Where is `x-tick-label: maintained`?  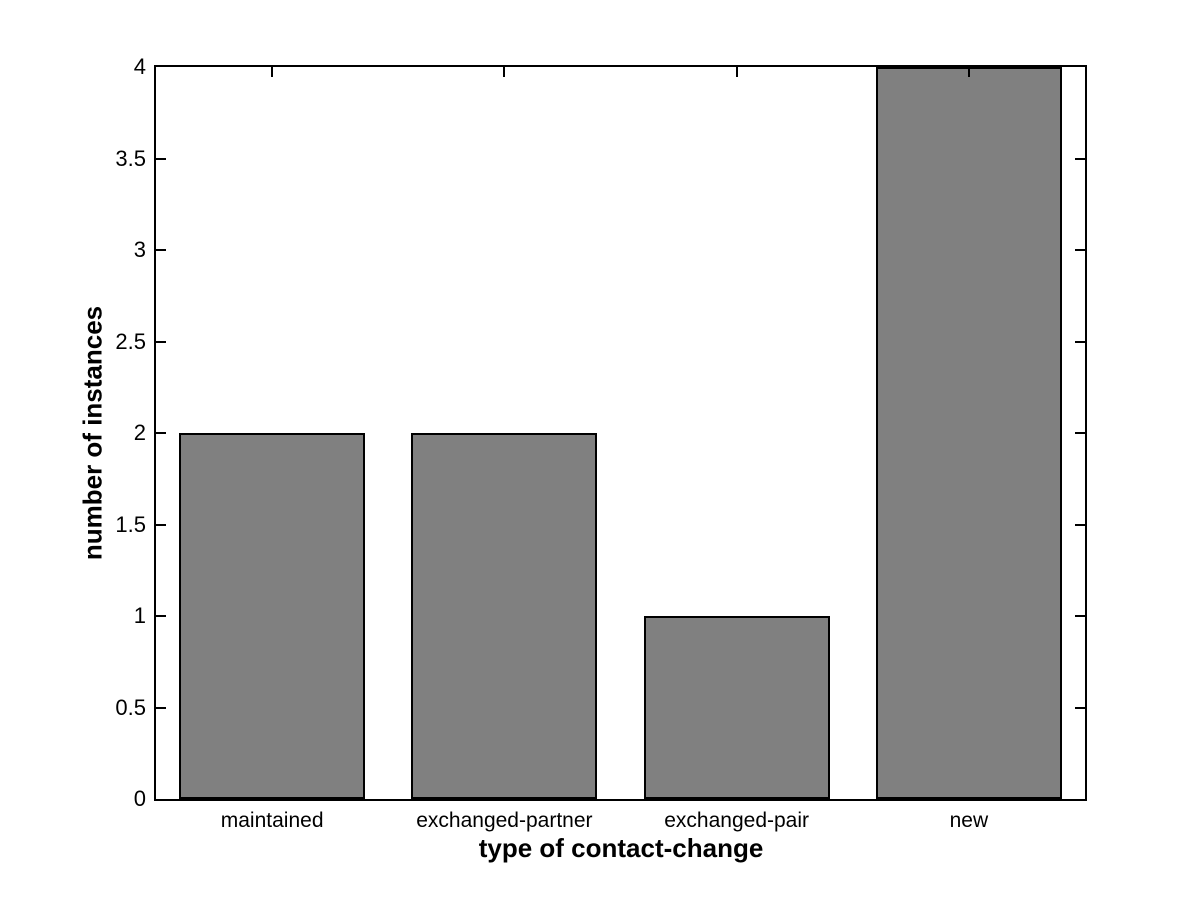 x-tick-label: maintained is located at coordinates (272, 820).